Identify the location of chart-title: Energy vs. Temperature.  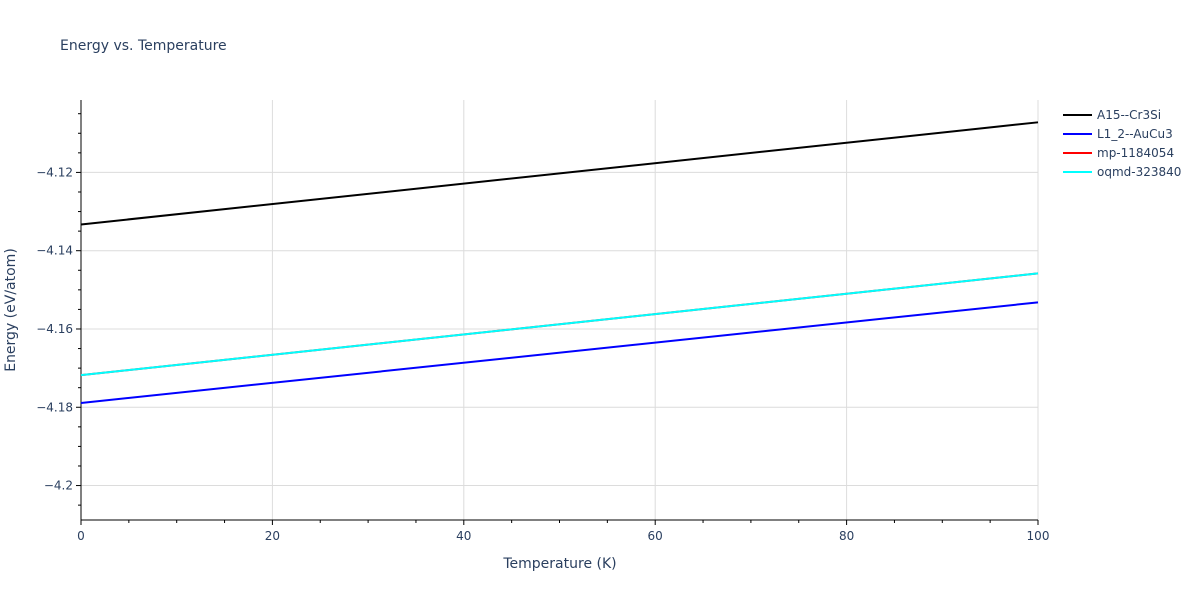
(143, 46).